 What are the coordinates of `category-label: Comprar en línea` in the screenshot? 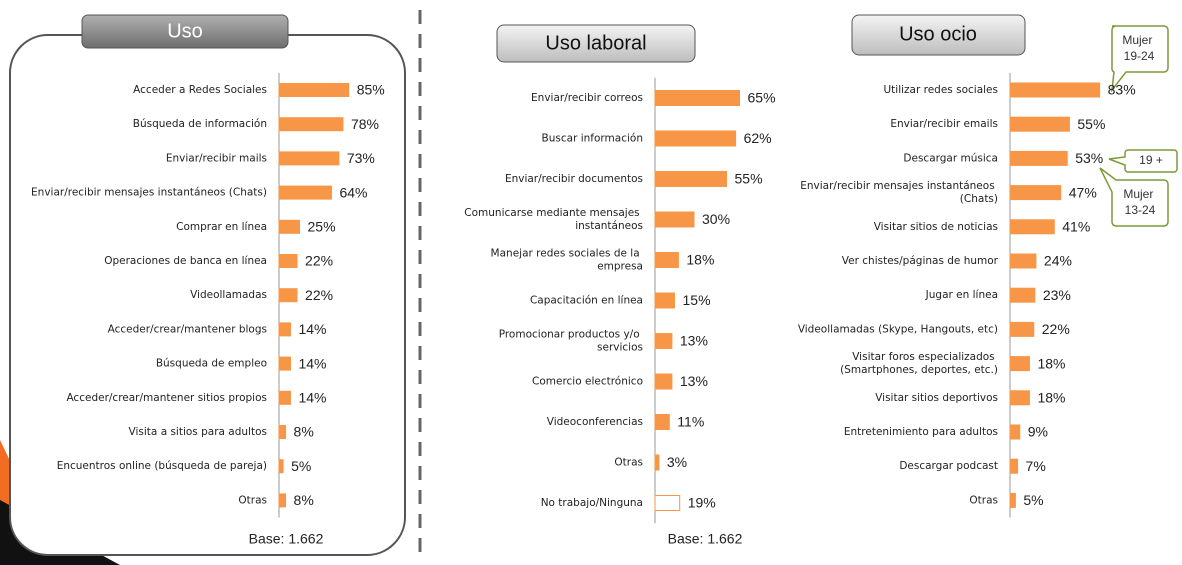 It's located at (221, 227).